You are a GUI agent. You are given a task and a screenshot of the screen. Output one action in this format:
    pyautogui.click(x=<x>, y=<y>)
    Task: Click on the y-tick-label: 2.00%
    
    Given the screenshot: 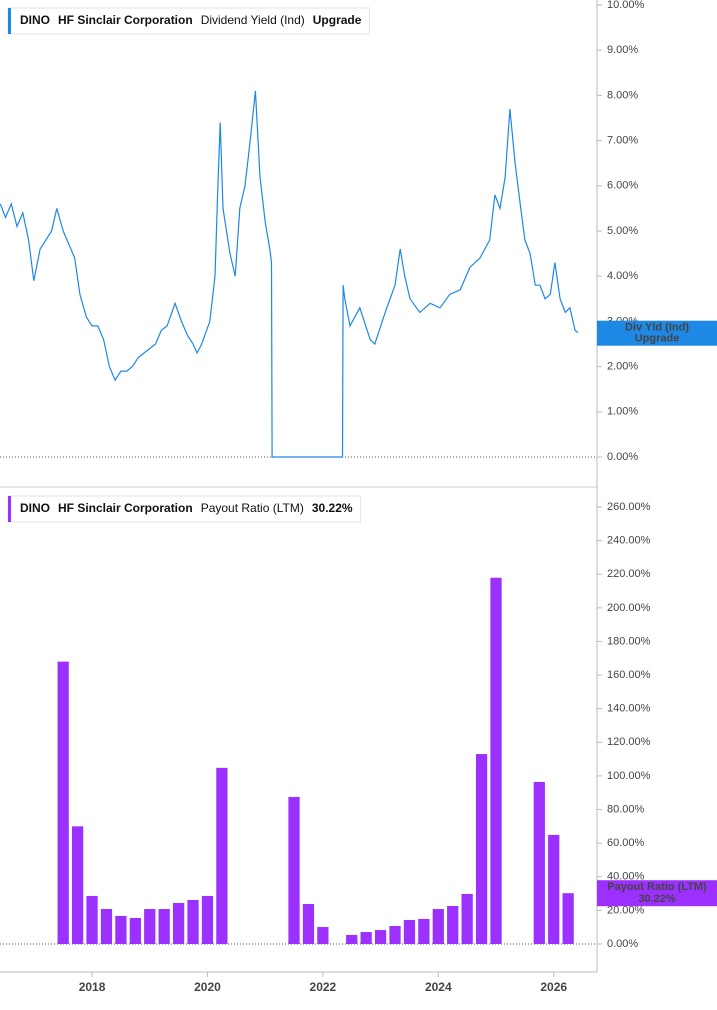 What is the action you would take?
    pyautogui.click(x=622, y=367)
    